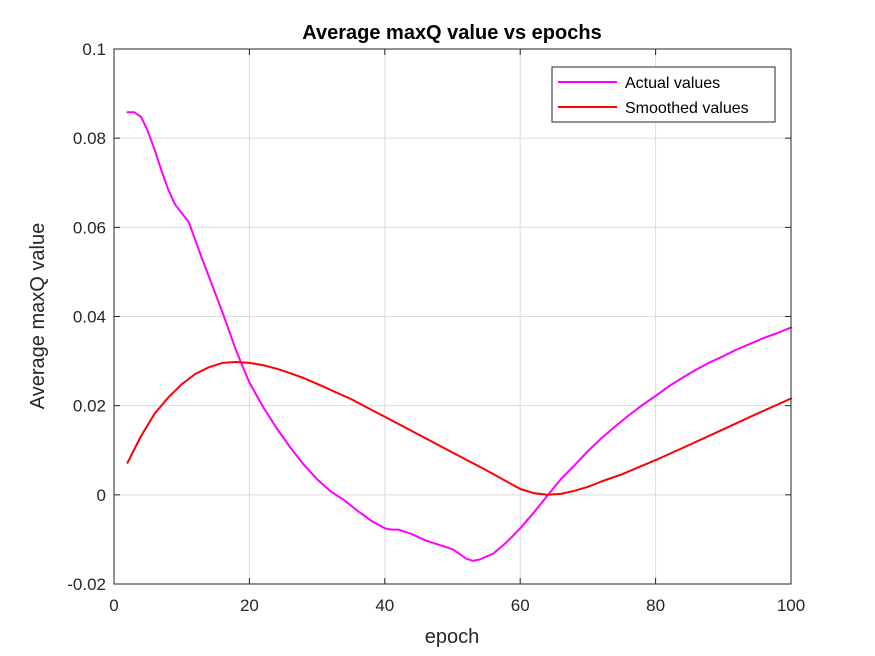 This screenshot has height=656, width=875. What do you see at coordinates (86, 584) in the screenshot?
I see `y-tick-label: -0.02` at bounding box center [86, 584].